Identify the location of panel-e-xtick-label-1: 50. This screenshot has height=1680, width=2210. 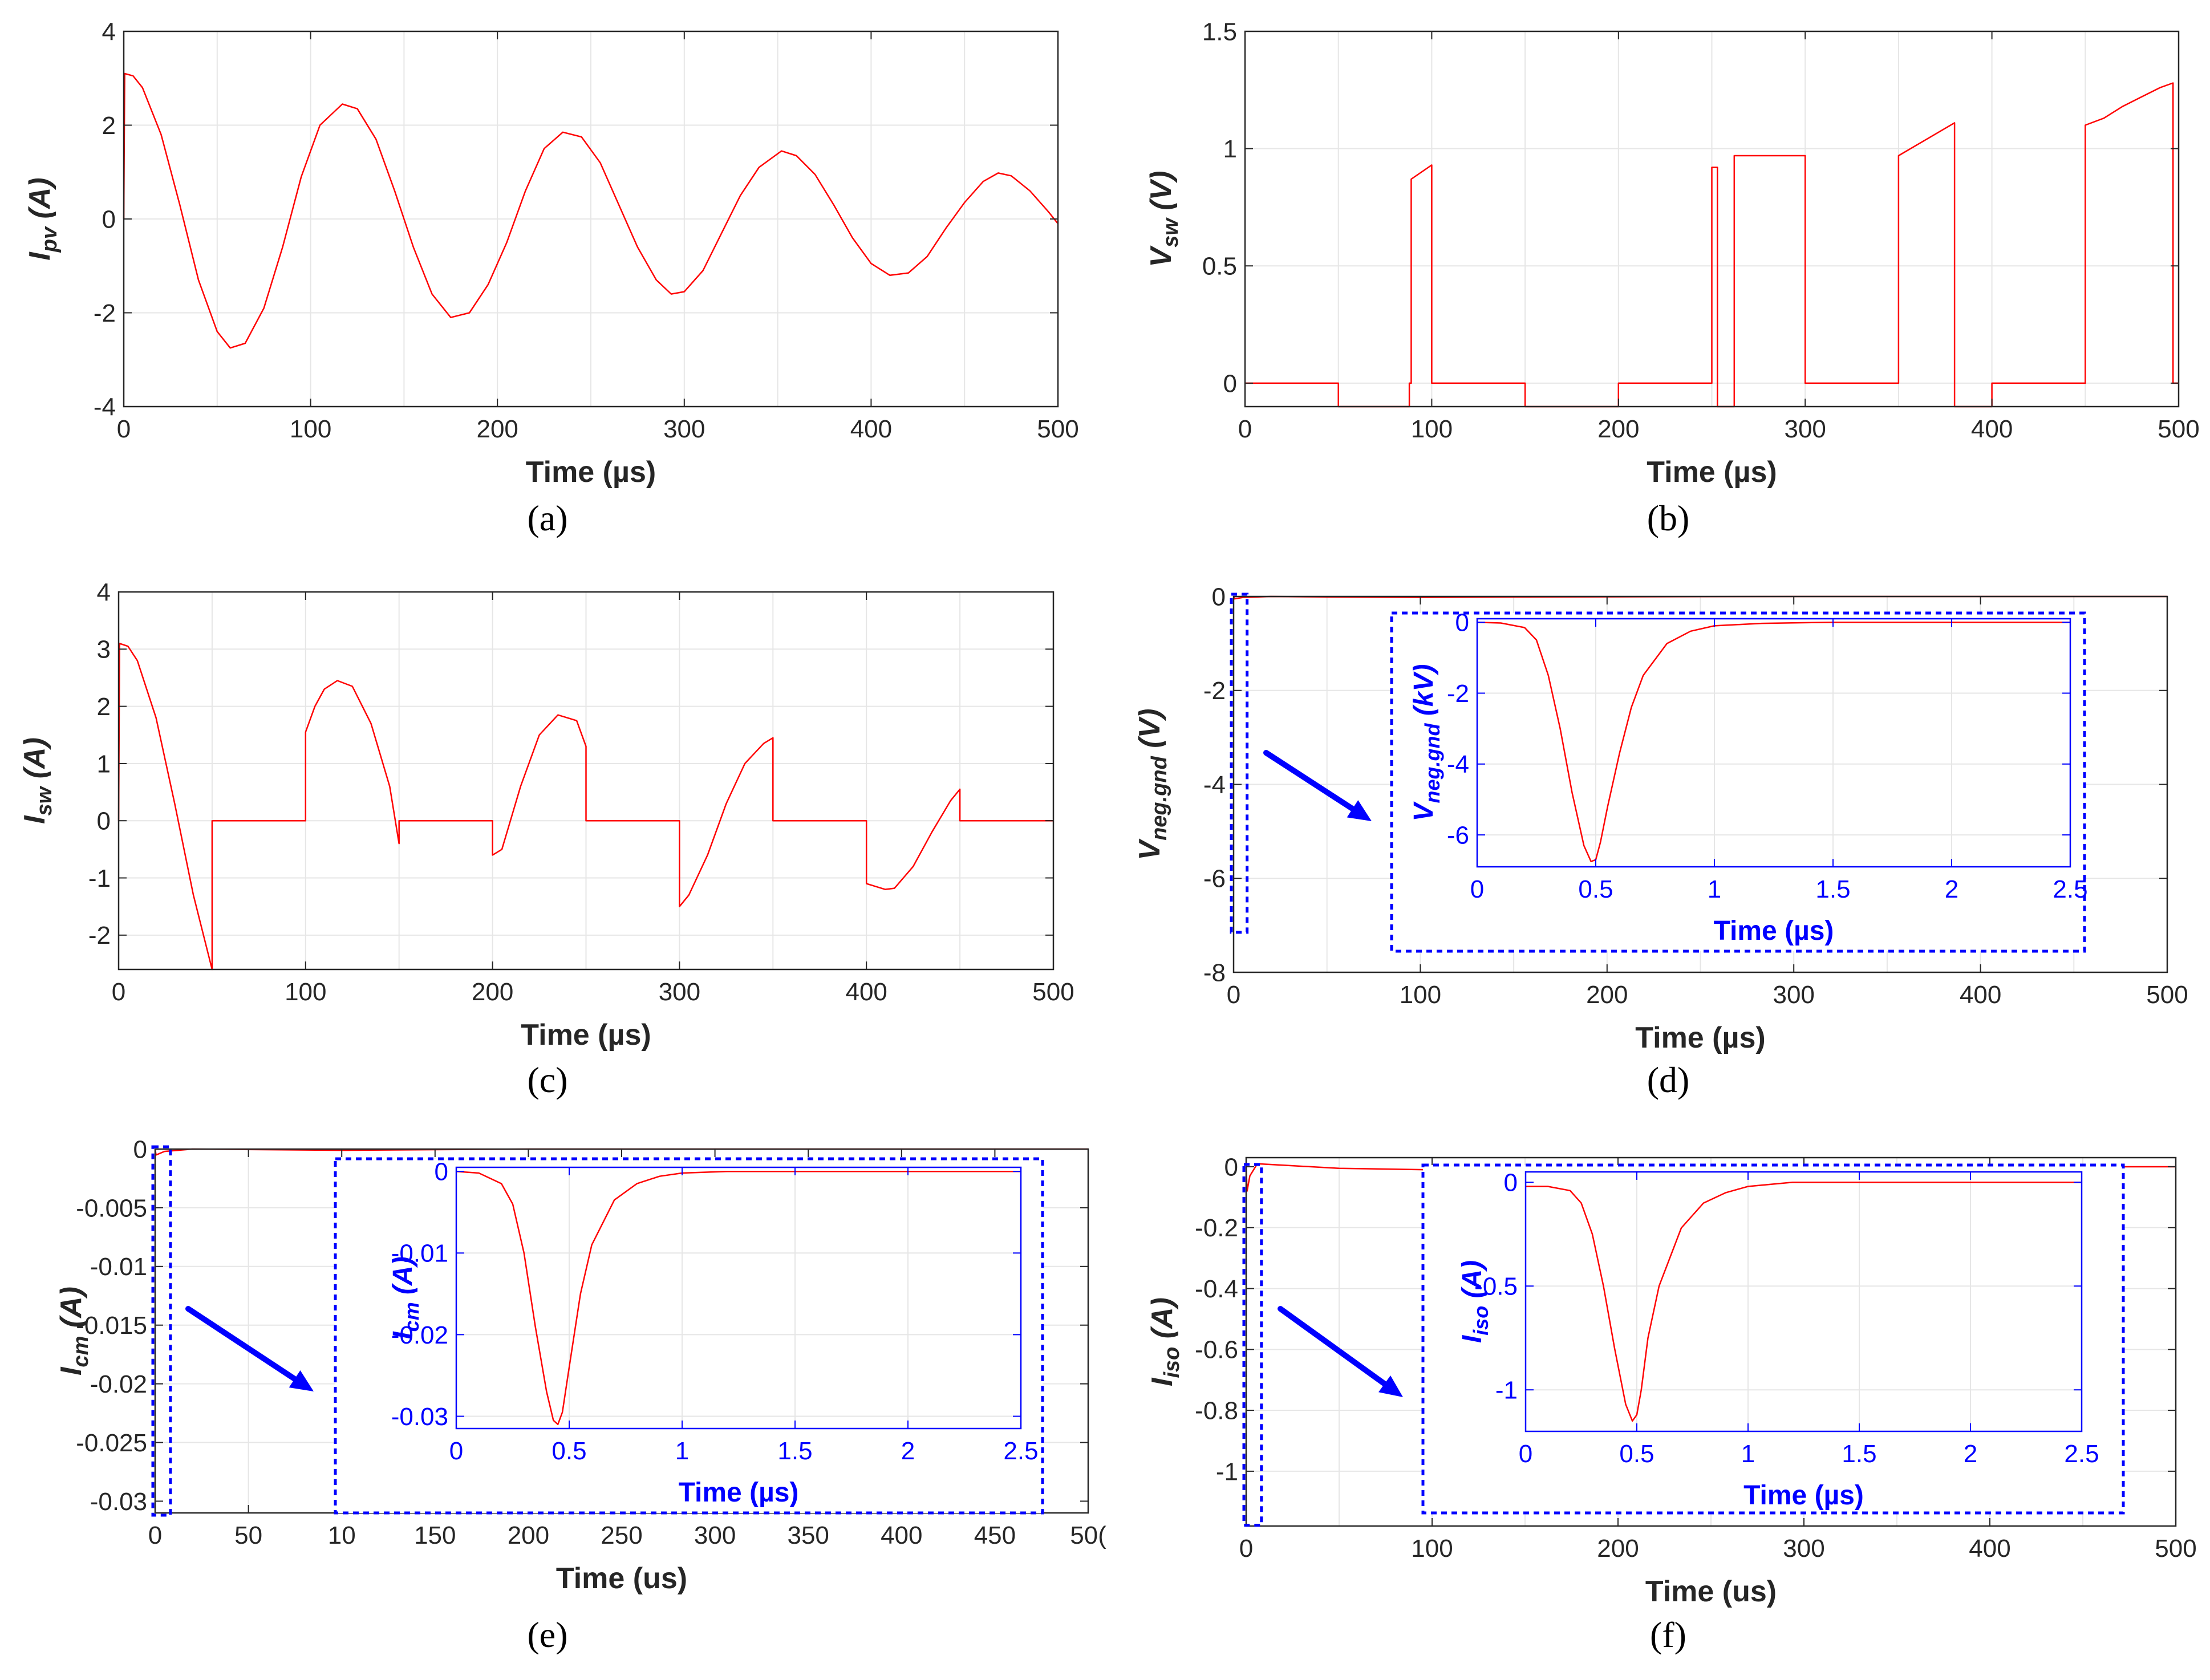
(248, 1535).